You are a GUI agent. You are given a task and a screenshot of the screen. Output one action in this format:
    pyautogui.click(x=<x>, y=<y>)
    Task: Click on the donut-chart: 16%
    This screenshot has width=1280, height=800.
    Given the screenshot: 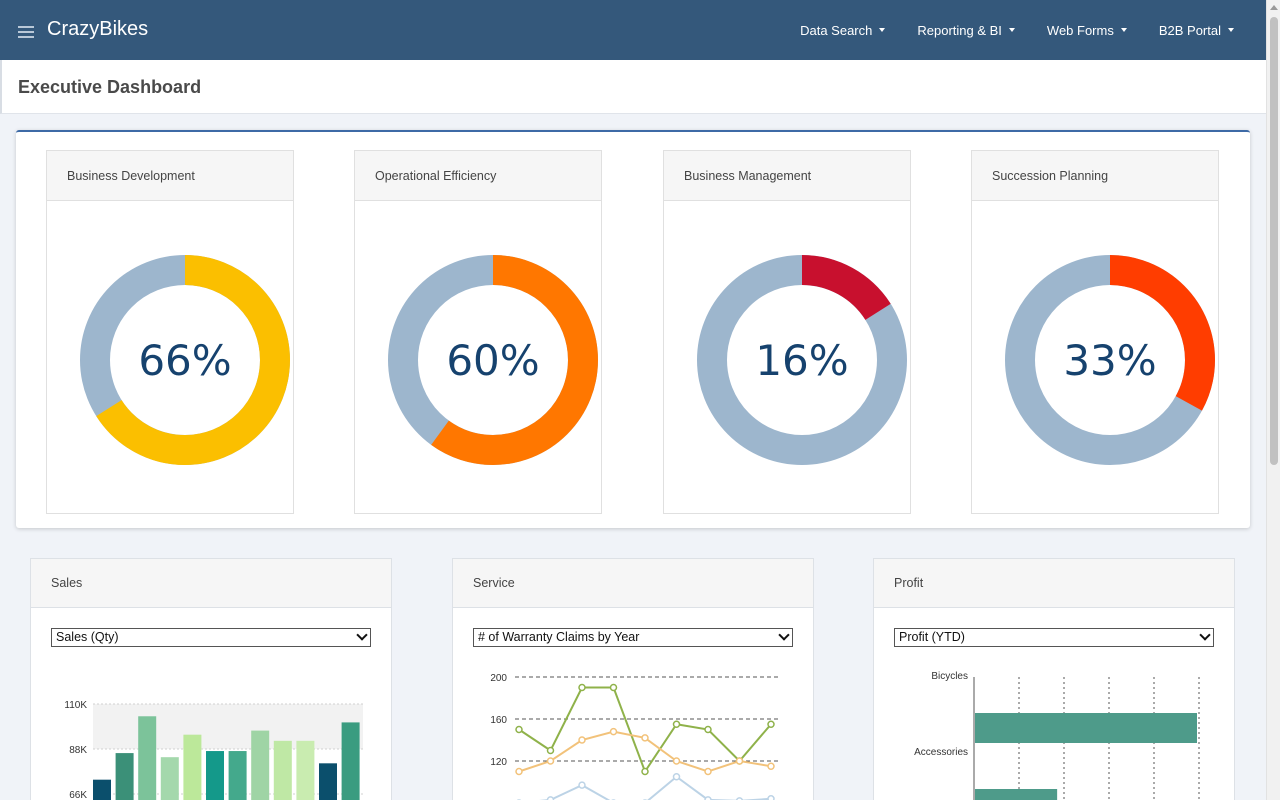 What is the action you would take?
    pyautogui.click(x=802, y=360)
    